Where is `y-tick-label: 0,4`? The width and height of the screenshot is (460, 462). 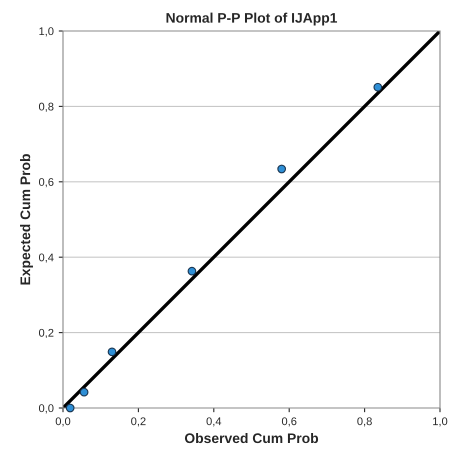
y-tick-label: 0,4 is located at coordinates (46, 258).